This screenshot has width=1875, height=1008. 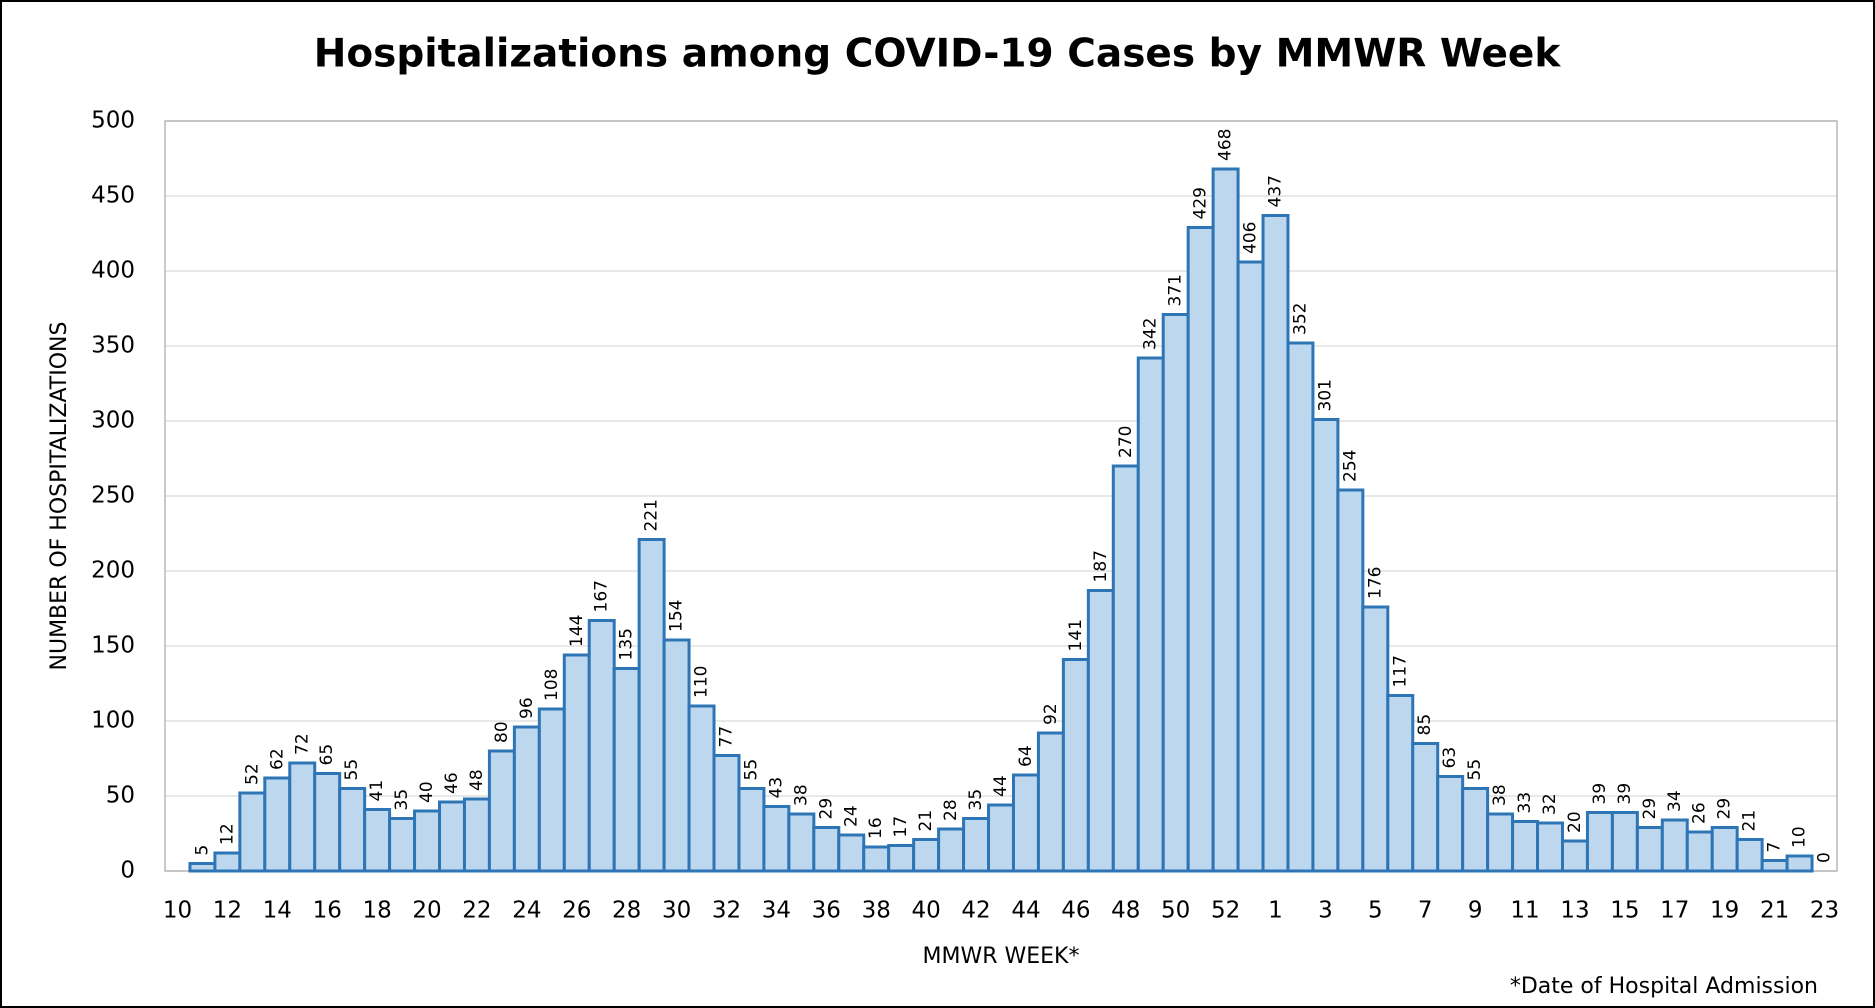 What do you see at coordinates (1325, 395) in the screenshot?
I see `data-label: 301` at bounding box center [1325, 395].